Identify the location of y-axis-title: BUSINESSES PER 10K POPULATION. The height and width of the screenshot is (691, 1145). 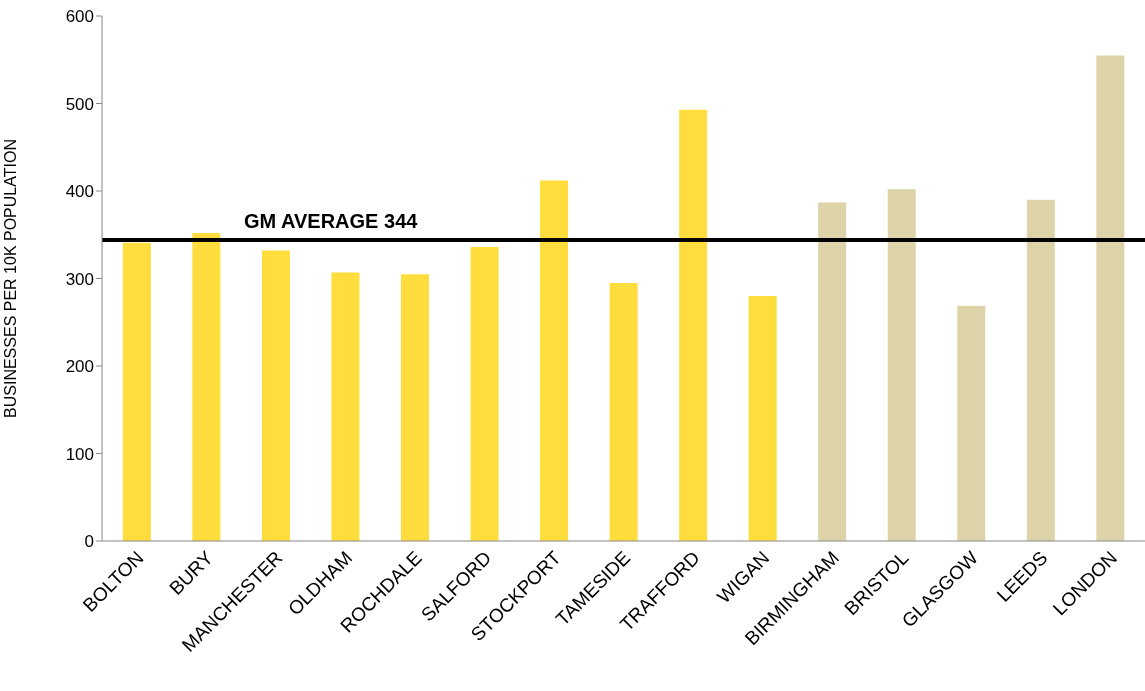
(10, 278).